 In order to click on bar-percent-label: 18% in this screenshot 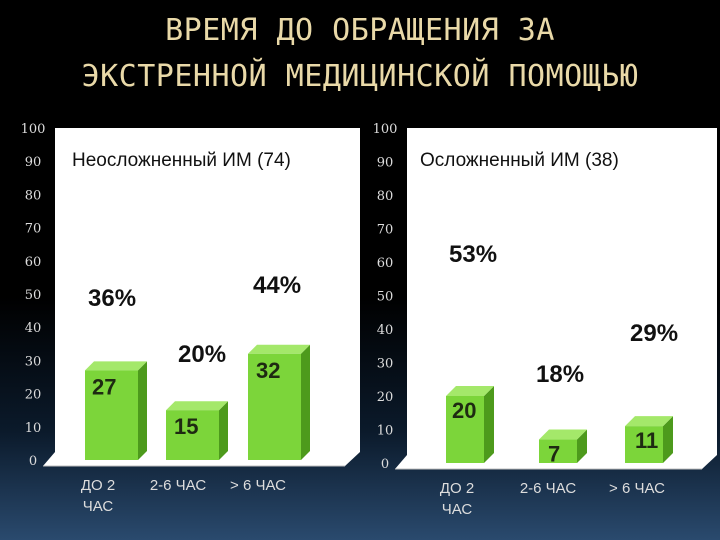, I will do `click(560, 374)`.